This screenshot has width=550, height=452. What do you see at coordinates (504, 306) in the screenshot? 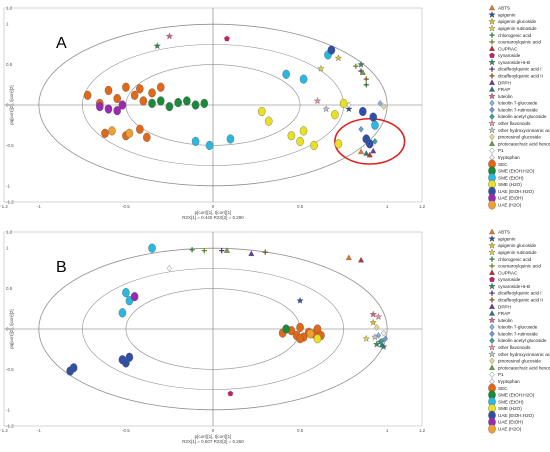
I see `legend-label: DPPH` at bounding box center [504, 306].